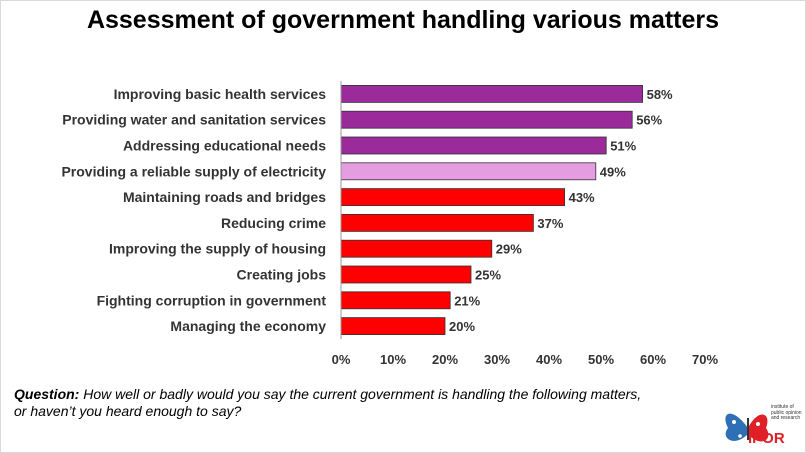  Describe the element at coordinates (47, 394) in the screenshot. I see `question-label: Question:` at that location.